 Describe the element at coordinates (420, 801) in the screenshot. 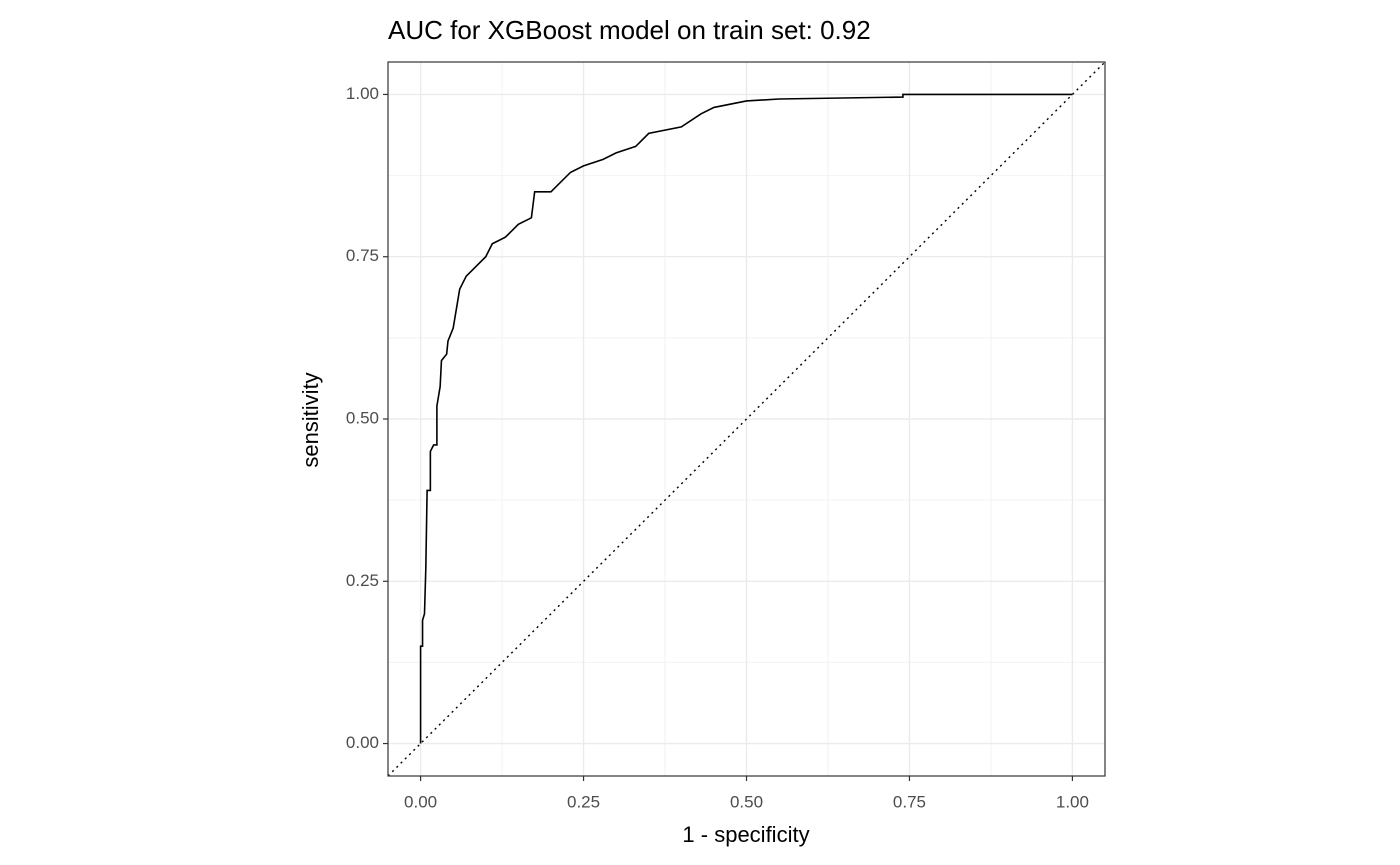

I see `x-tick-label: 0.00` at that location.